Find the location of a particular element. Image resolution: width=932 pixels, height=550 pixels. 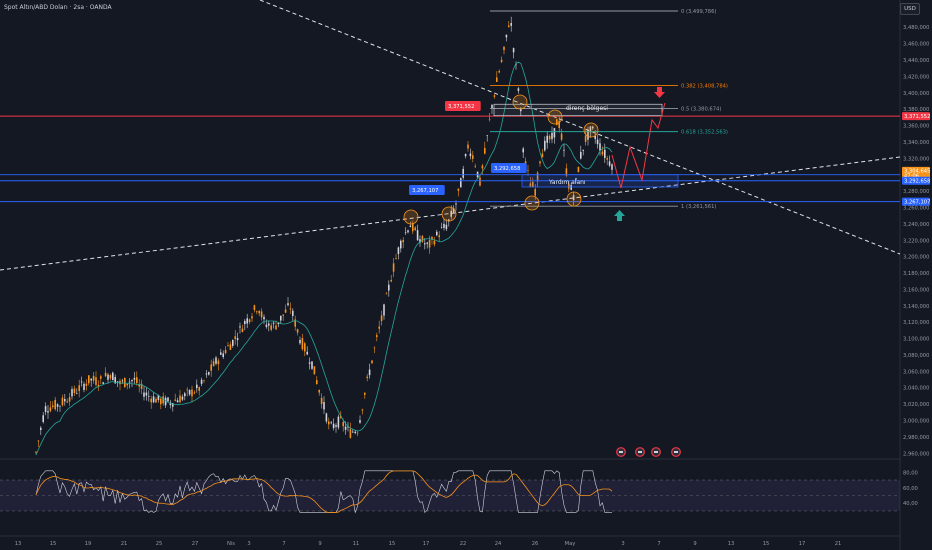

arrow-down-shaft is located at coordinates (659, 89).